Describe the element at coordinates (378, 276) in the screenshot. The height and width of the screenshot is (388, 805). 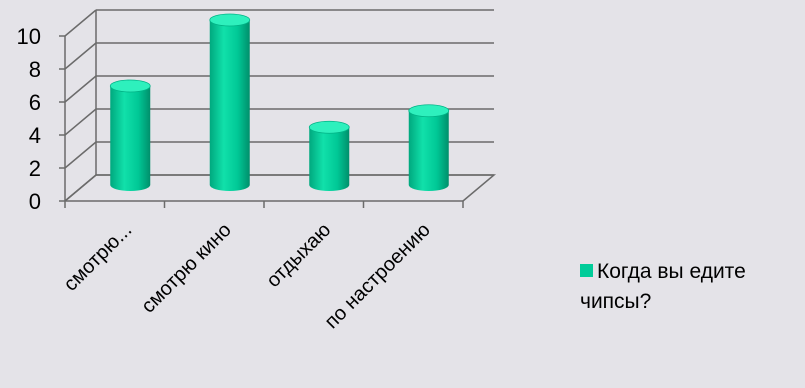
I see `x-tick-label: по настроению` at that location.